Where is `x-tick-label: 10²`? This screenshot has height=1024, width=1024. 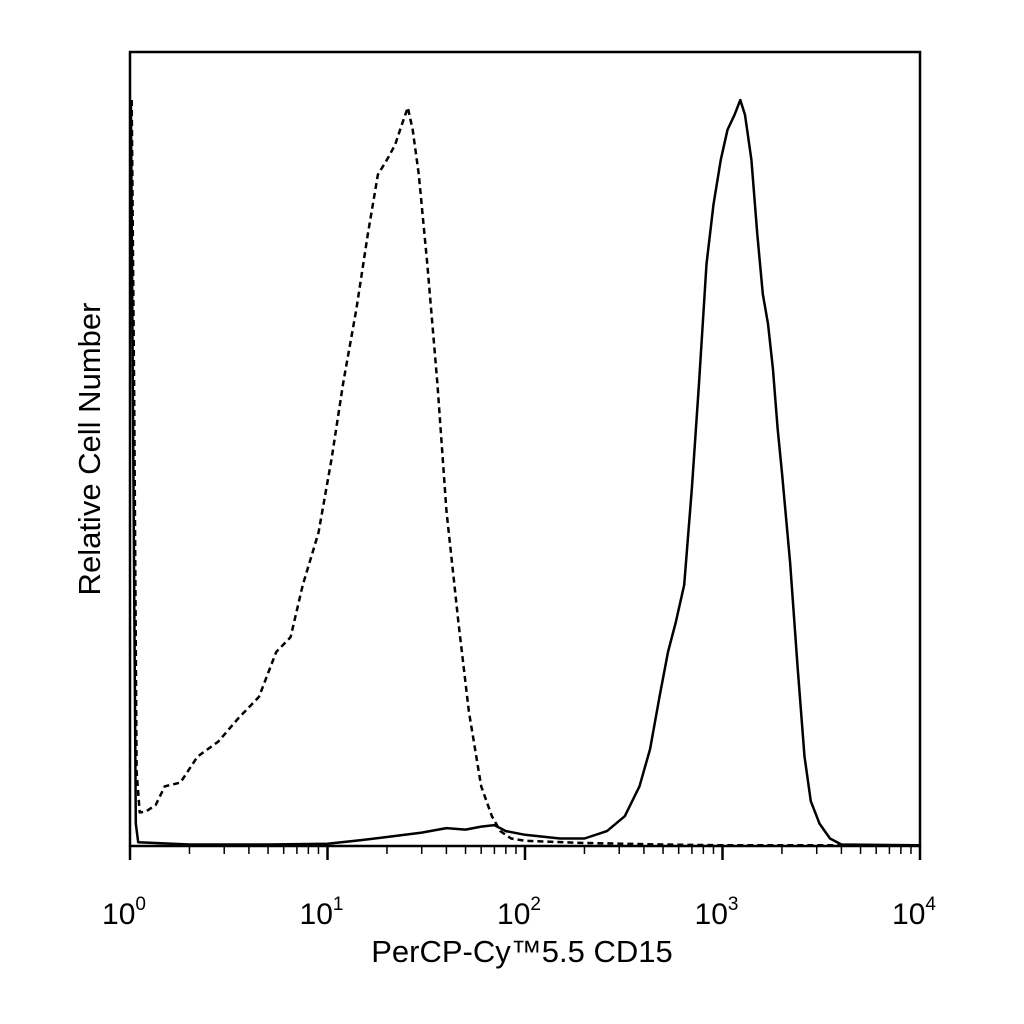
x-tick-label: 10² is located at coordinates (519, 912).